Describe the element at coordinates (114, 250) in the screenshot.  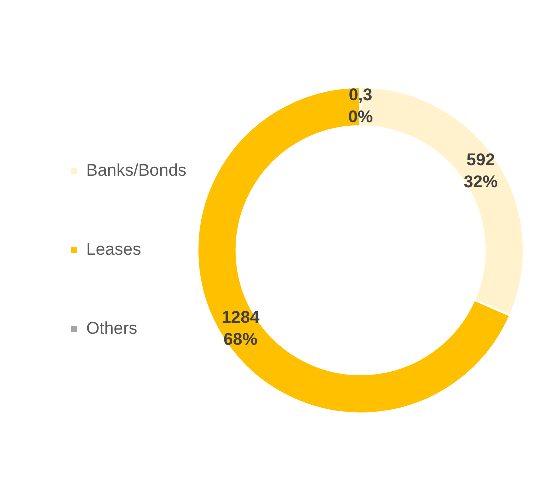
I see `legend-label: Leases` at that location.